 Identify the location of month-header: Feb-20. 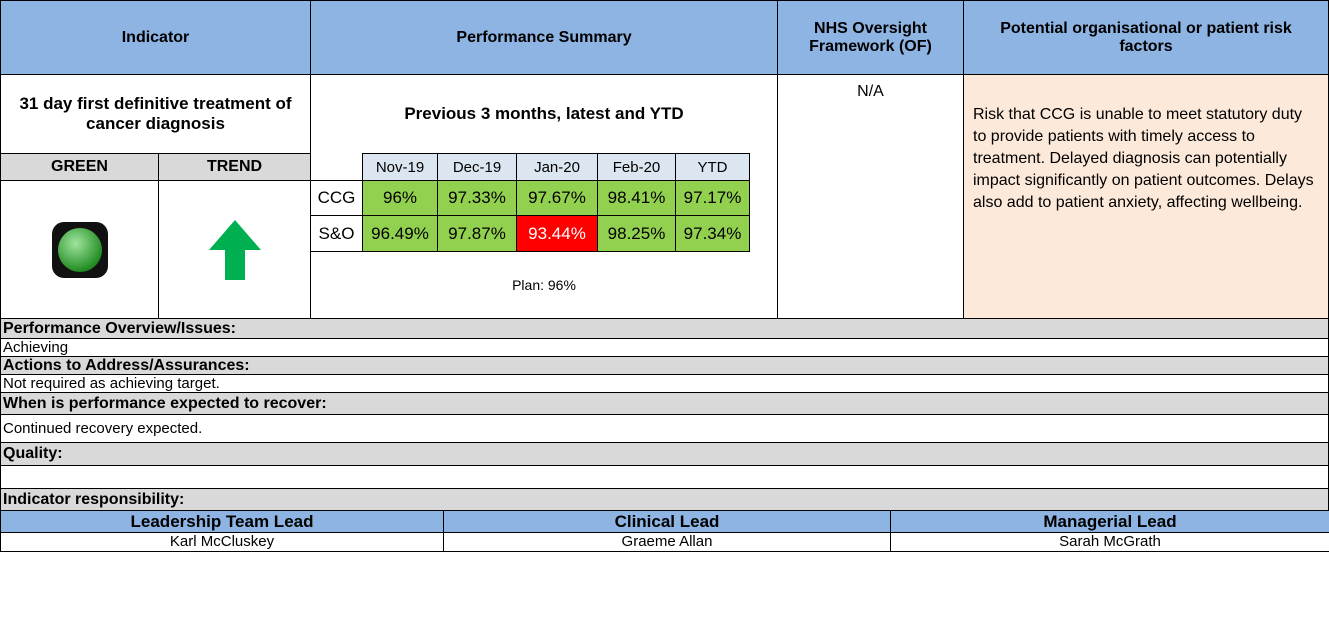
(636, 167).